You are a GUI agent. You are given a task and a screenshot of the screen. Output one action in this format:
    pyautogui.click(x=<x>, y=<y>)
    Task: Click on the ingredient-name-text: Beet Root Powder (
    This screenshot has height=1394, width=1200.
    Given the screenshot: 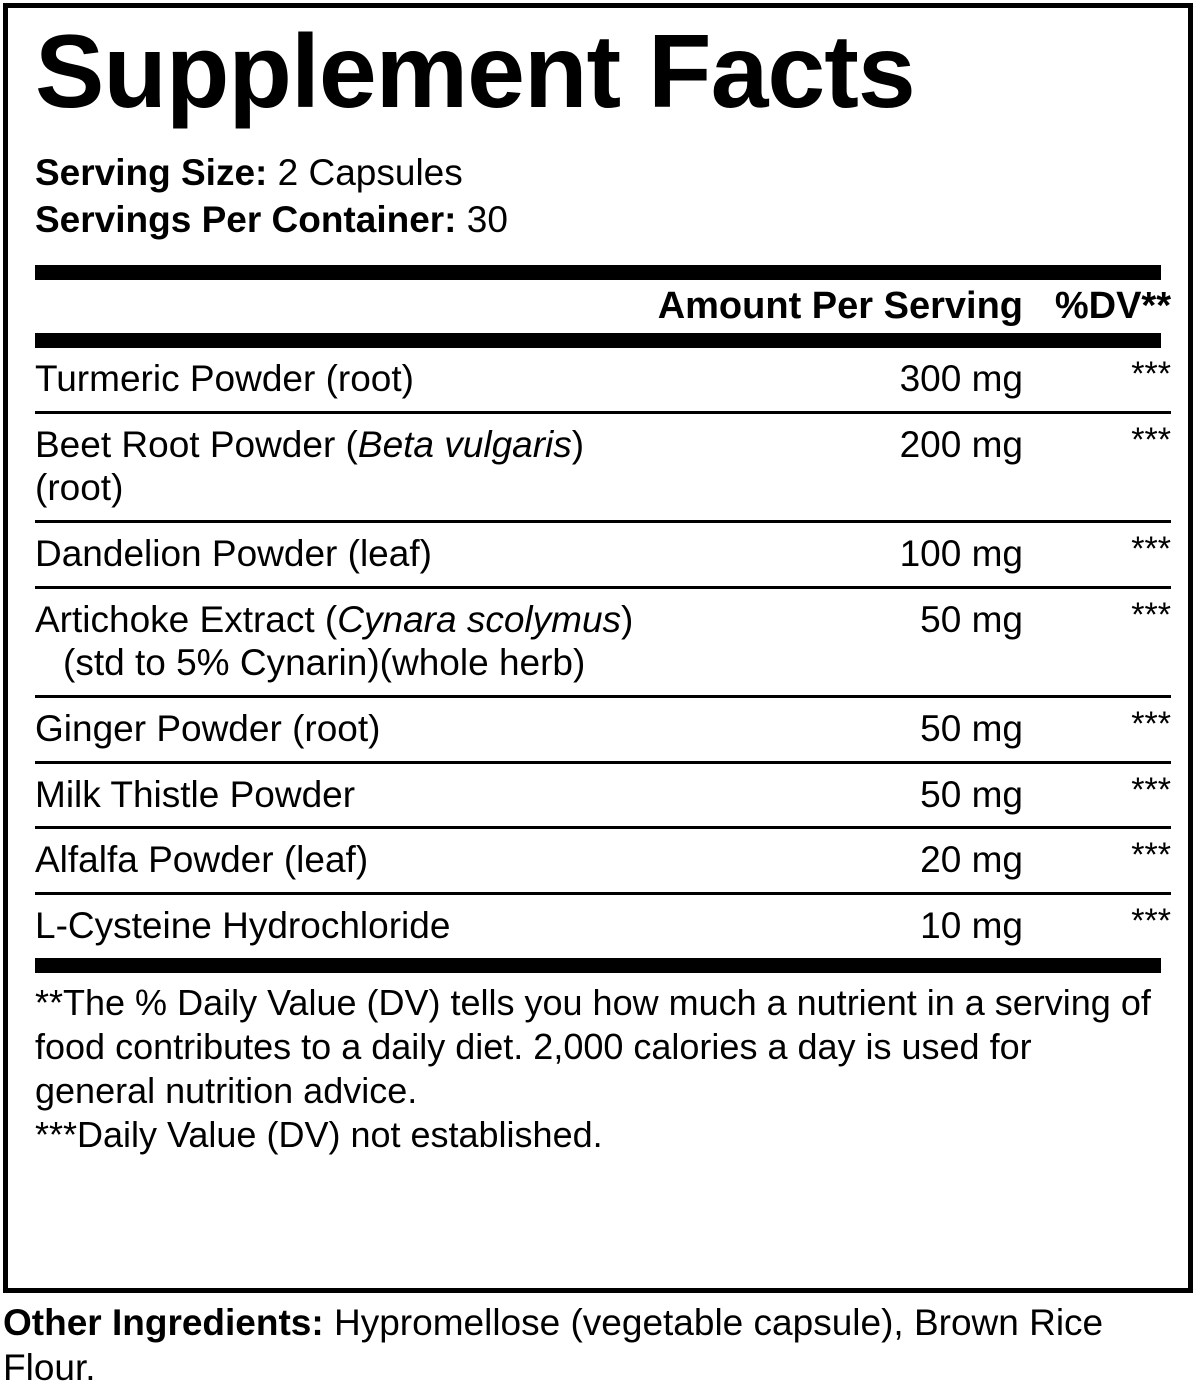 What is the action you would take?
    pyautogui.click(x=196, y=444)
    